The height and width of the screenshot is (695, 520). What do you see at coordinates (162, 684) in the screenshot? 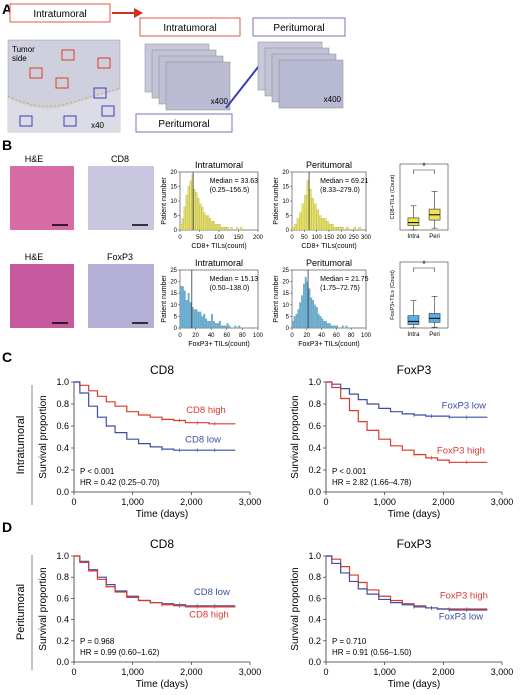
I see `x-axis-label: Time (days)` at bounding box center [162, 684].